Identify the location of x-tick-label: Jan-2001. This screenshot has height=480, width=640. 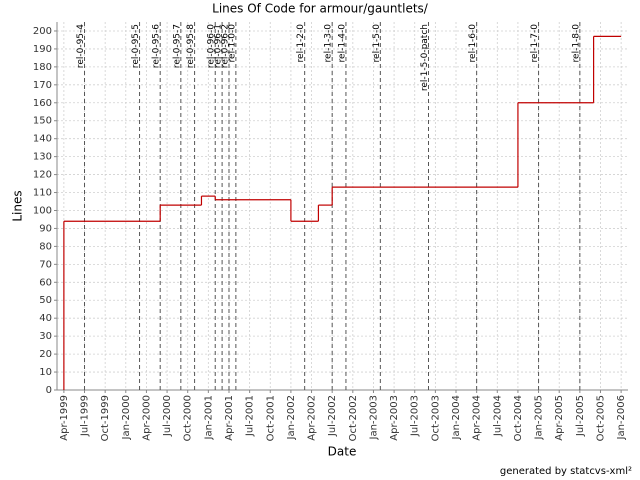
(208, 417).